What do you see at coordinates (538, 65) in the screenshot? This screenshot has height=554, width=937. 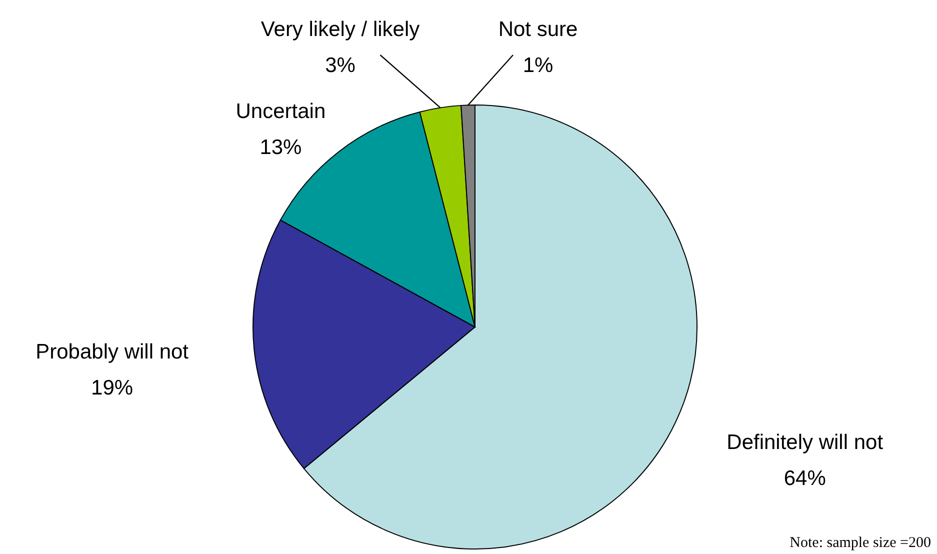 I see `data-label: 1%` at bounding box center [538, 65].